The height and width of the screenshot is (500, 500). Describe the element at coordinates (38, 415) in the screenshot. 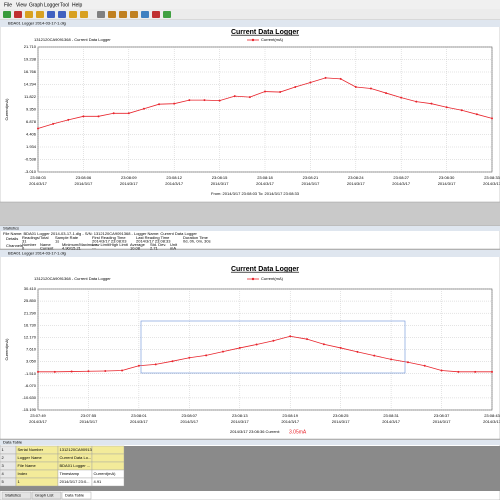

I see `x-tick-label: 23:07:49` at that location.